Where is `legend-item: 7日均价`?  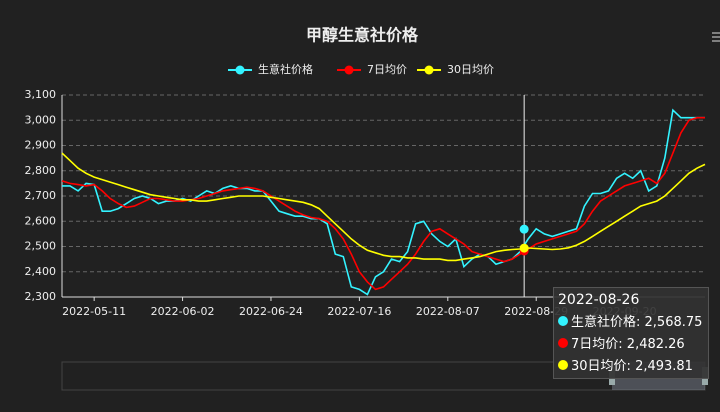 legend-item: 7日均价 is located at coordinates (372, 69).